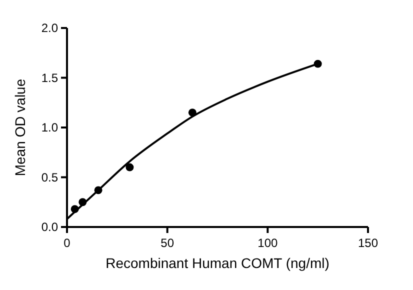  What do you see at coordinates (49, 177) in the screenshot?
I see `y-tick-label: 0.5` at bounding box center [49, 177].